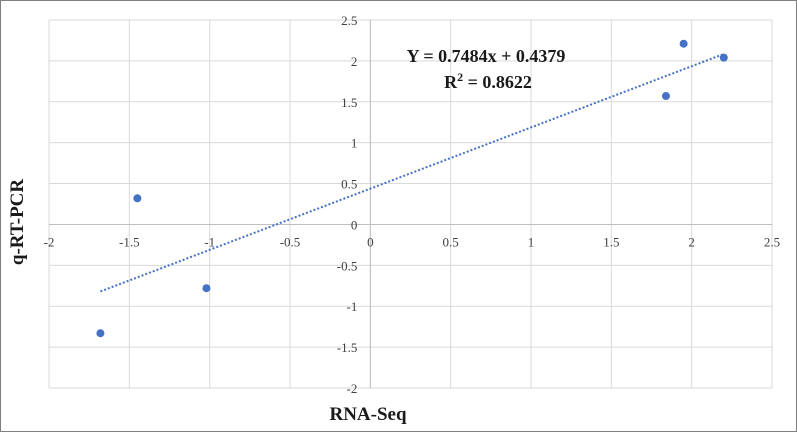  What do you see at coordinates (354, 143) in the screenshot?
I see `y-tick-label: 1` at bounding box center [354, 143].